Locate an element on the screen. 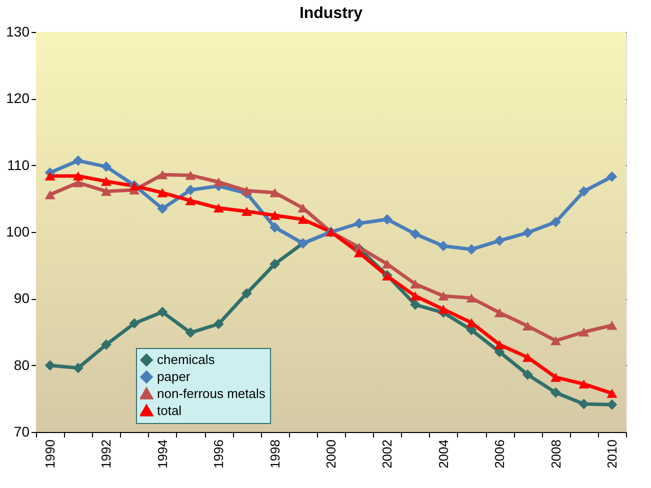 This screenshot has height=488, width=651. x-tick-label: 2006 is located at coordinates (500, 454).